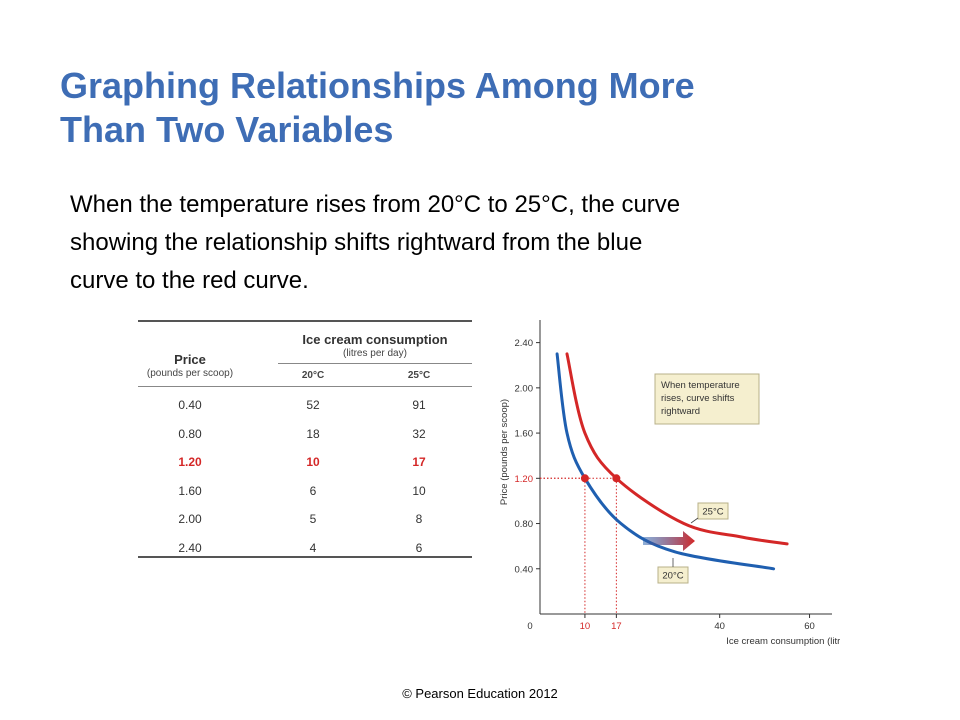 This screenshot has height=720, width=960. I want to click on annotation-text: rises, curve shifts, so click(698, 398).